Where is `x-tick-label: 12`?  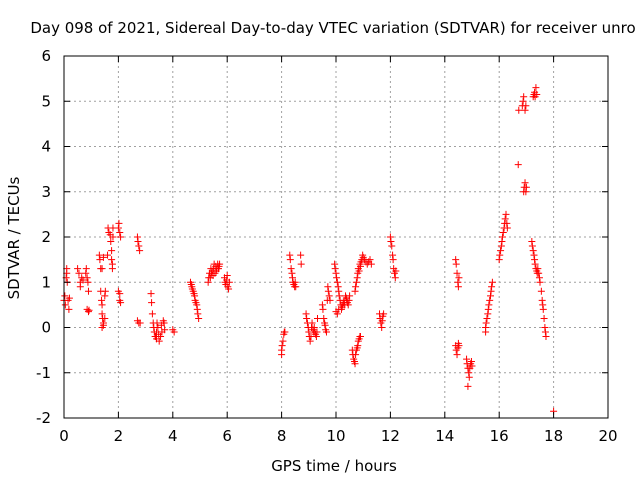 x-tick-label: 12 is located at coordinates (390, 436).